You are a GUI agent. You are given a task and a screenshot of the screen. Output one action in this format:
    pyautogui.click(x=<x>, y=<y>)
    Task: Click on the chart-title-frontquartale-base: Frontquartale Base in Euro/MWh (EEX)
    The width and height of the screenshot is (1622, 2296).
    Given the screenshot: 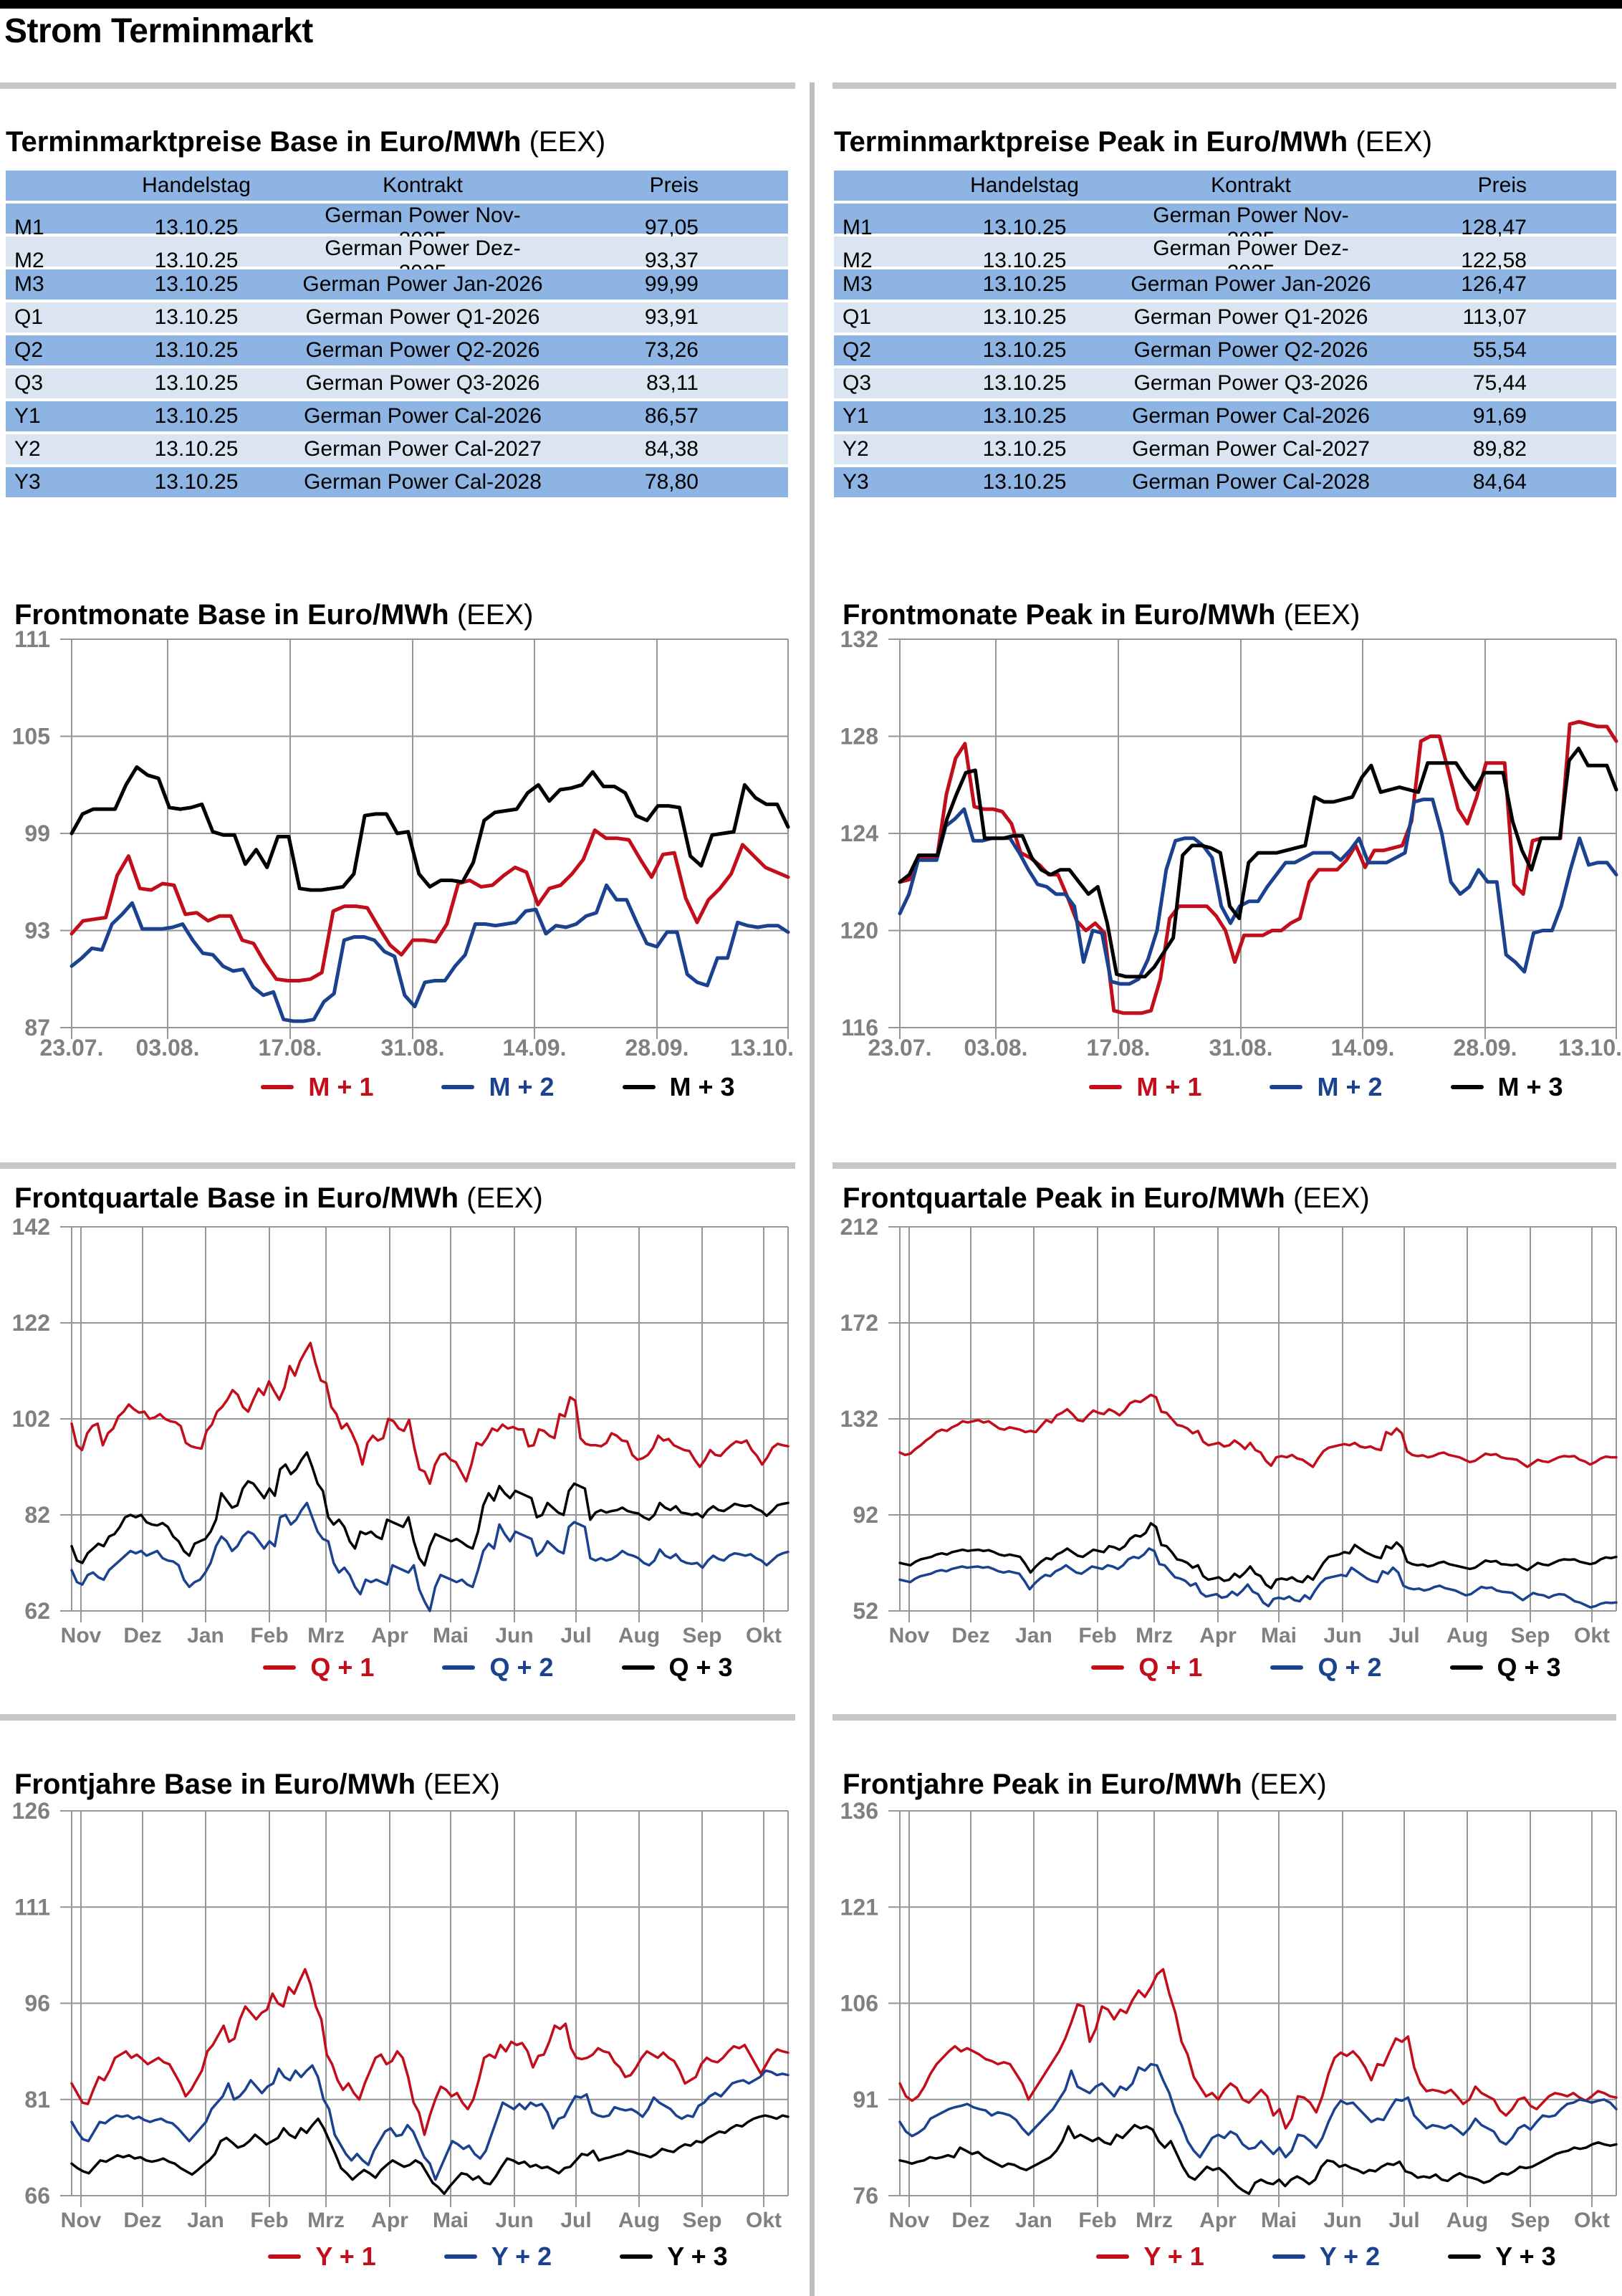 What is the action you would take?
    pyautogui.click(x=278, y=1198)
    